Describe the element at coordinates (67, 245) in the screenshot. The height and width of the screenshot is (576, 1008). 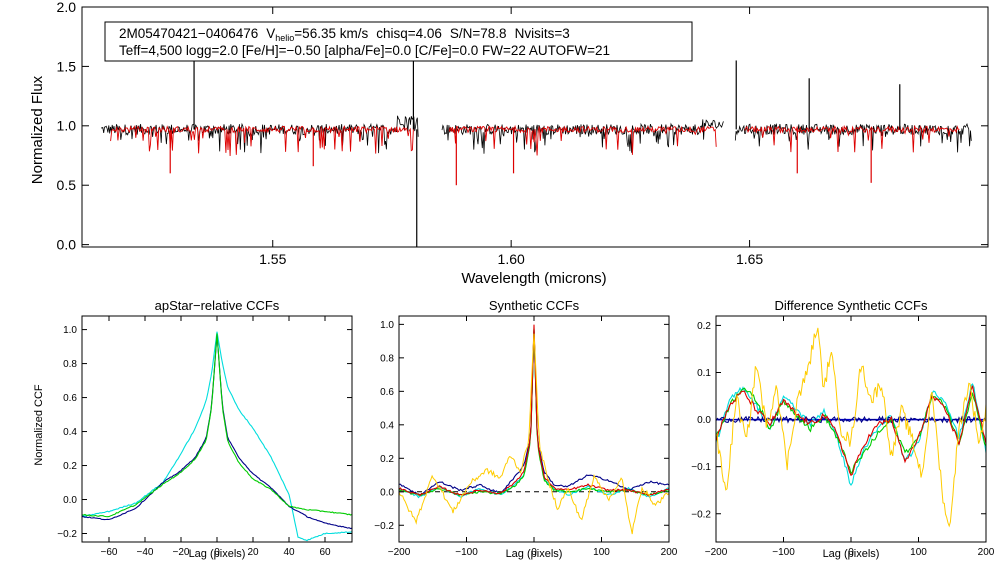
I see `spectrum-ytick-label: 0.0` at that location.